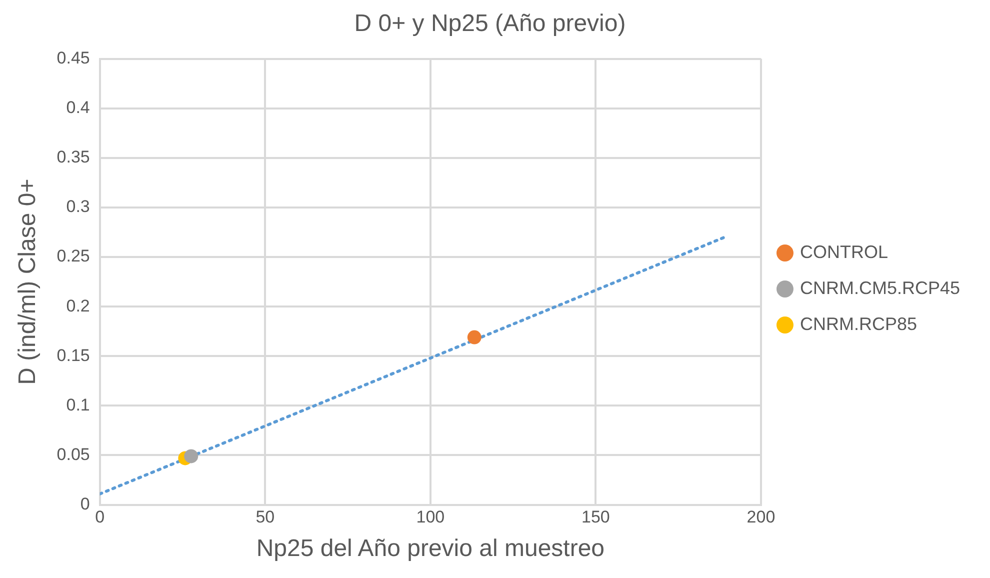 The width and height of the screenshot is (990, 578). Describe the element at coordinates (490, 24) in the screenshot. I see `chart-title: D 0+ y Np25 (Año previo)` at that location.